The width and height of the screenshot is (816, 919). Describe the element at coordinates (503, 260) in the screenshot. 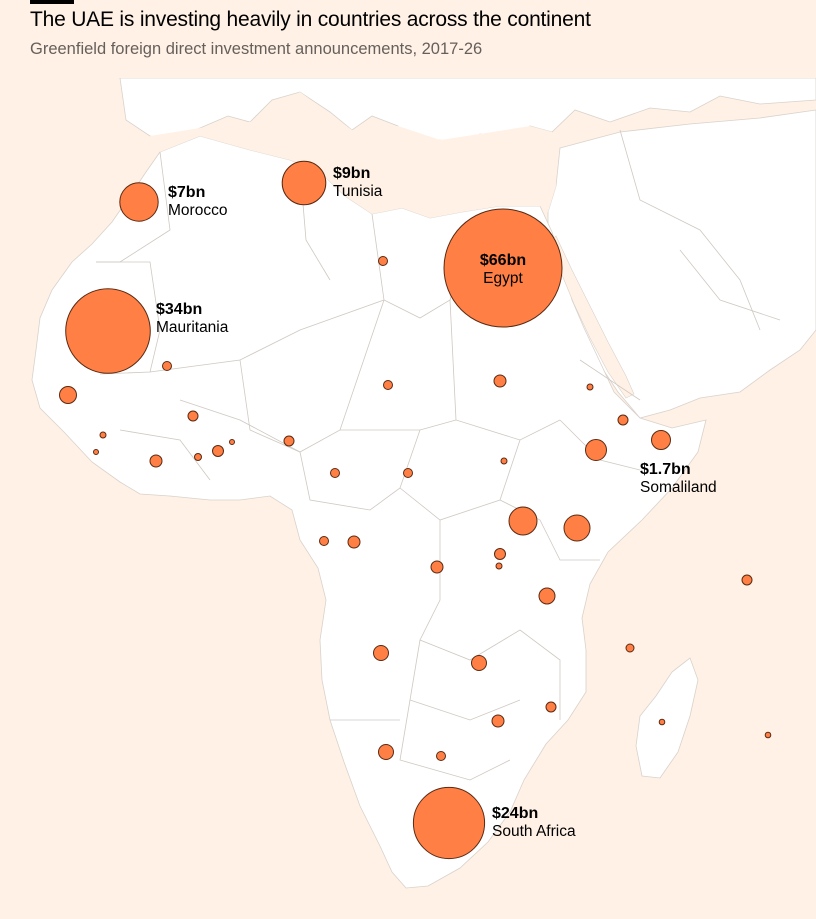

I see `value-label-egypt: $66bn` at that location.